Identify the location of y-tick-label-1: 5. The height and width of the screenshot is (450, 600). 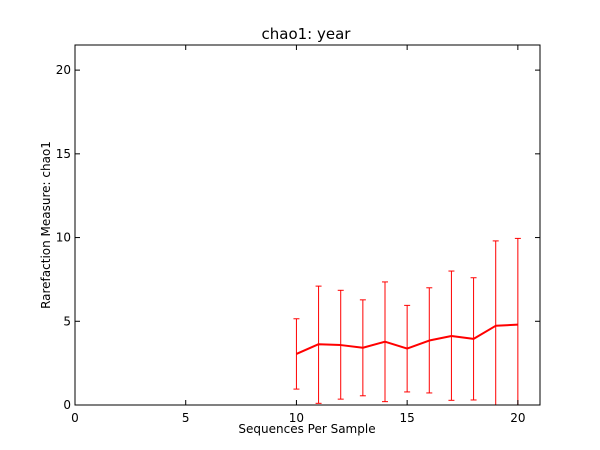
(67, 321).